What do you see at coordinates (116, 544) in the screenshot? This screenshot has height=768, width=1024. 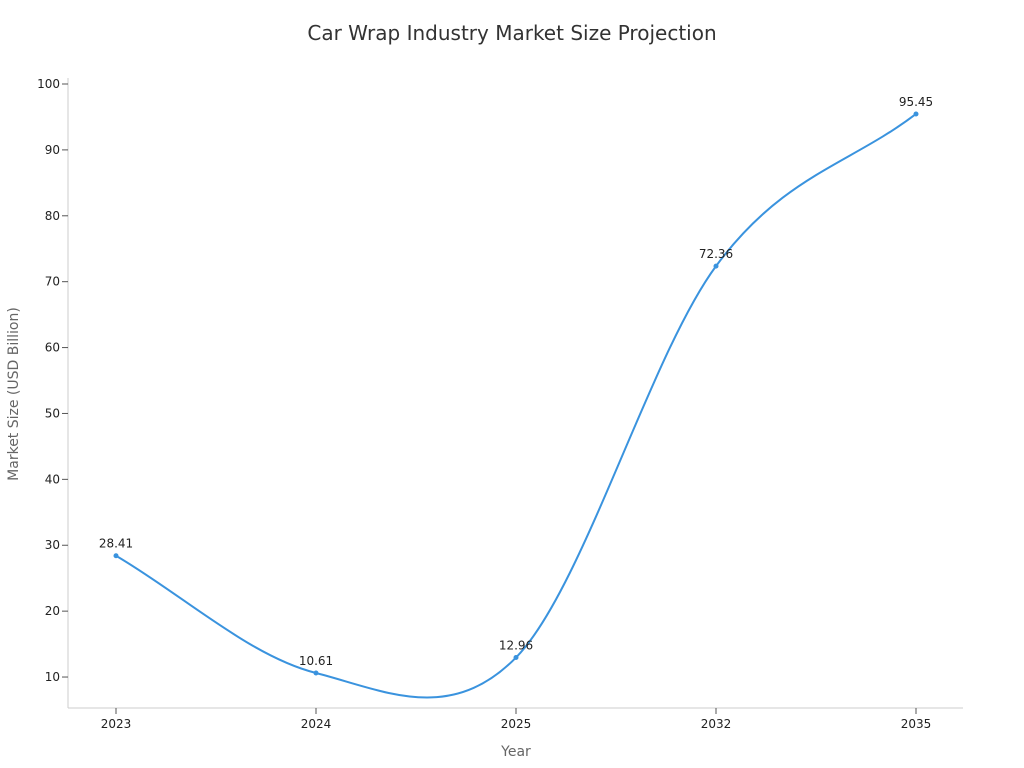 I see `data-label: 28.41` at bounding box center [116, 544].